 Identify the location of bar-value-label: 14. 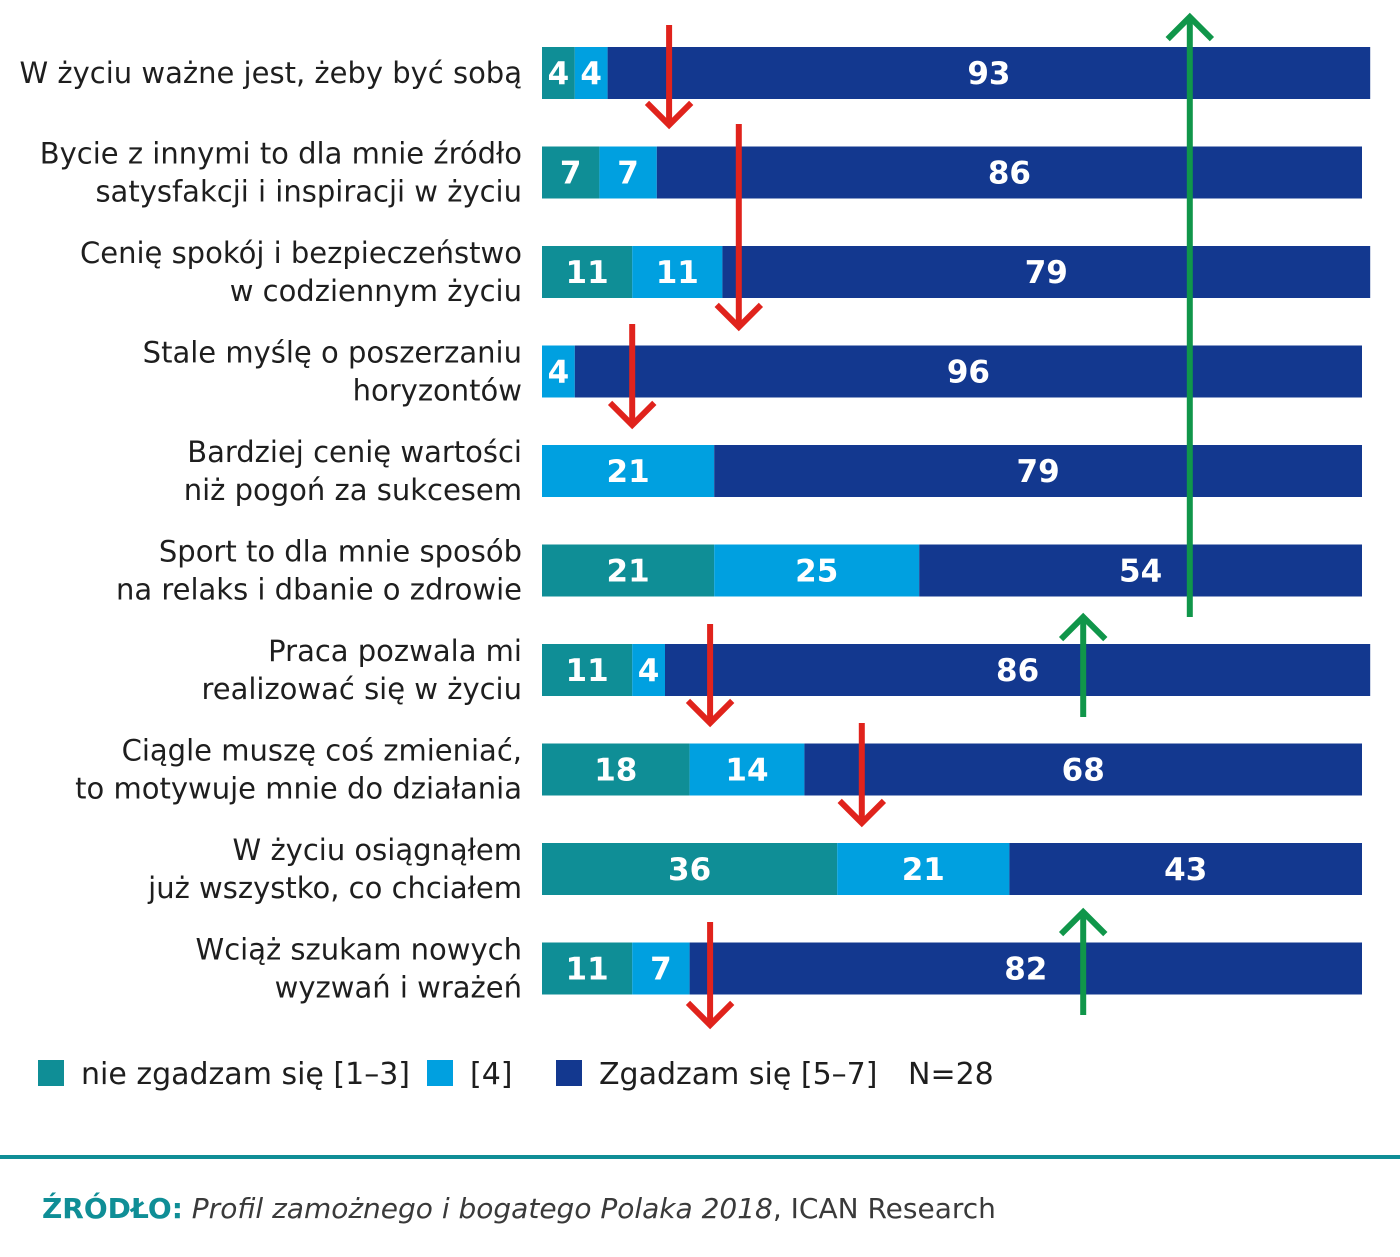
(746, 771).